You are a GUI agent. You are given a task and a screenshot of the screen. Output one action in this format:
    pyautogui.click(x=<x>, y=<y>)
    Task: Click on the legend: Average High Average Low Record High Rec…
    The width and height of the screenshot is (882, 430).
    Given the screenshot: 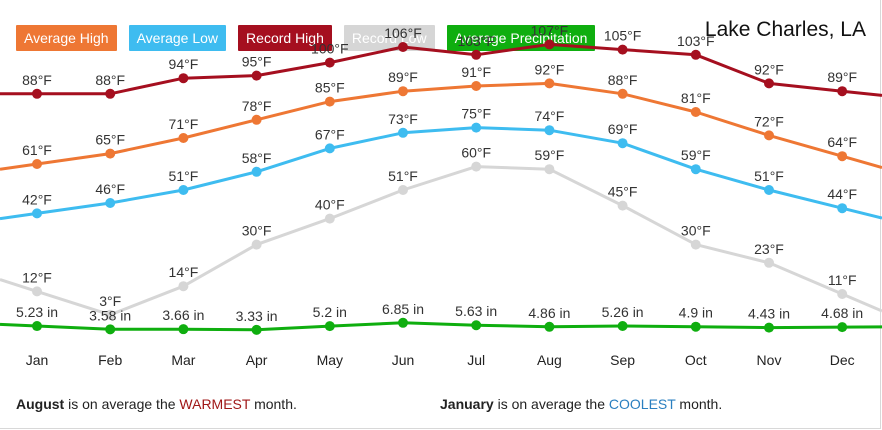 What is the action you would take?
    pyautogui.click(x=306, y=38)
    